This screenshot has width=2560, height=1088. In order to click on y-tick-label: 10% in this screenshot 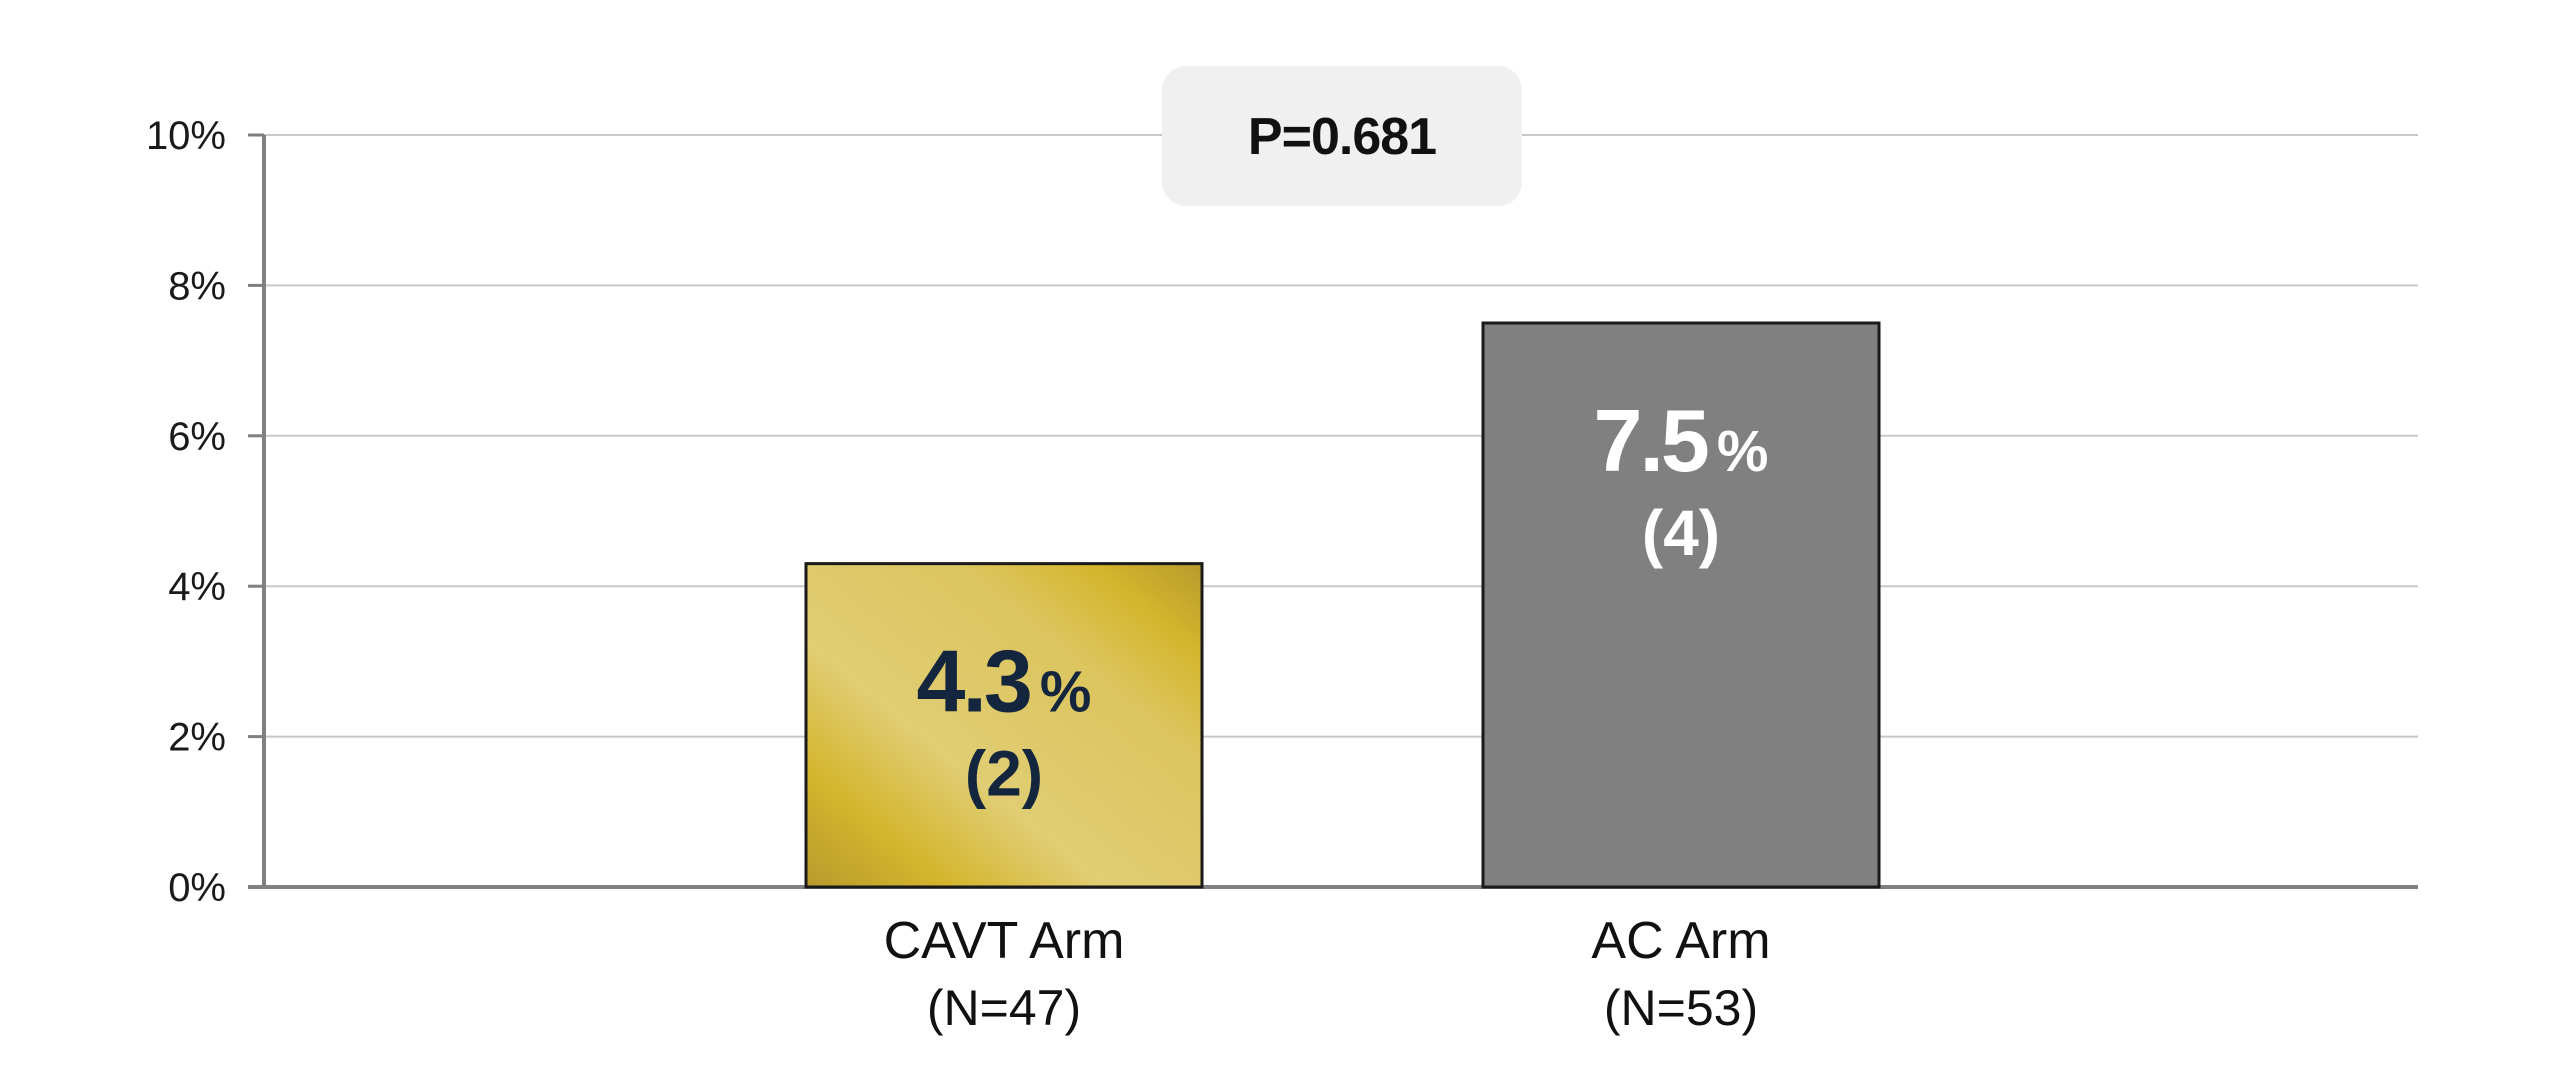, I will do `click(186, 136)`.